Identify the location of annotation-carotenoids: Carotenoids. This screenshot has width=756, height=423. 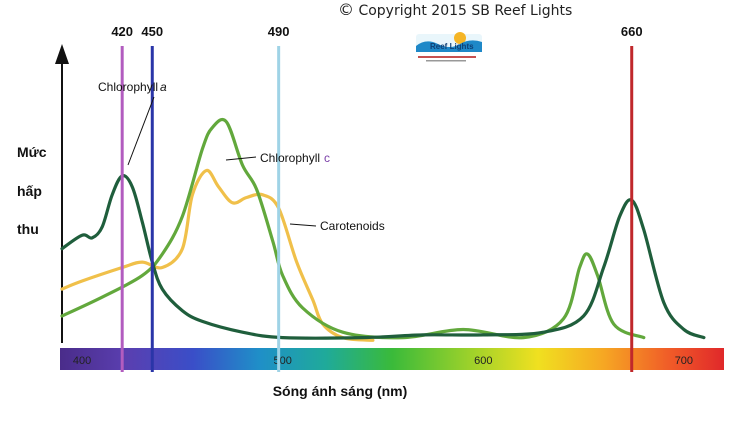
(352, 226).